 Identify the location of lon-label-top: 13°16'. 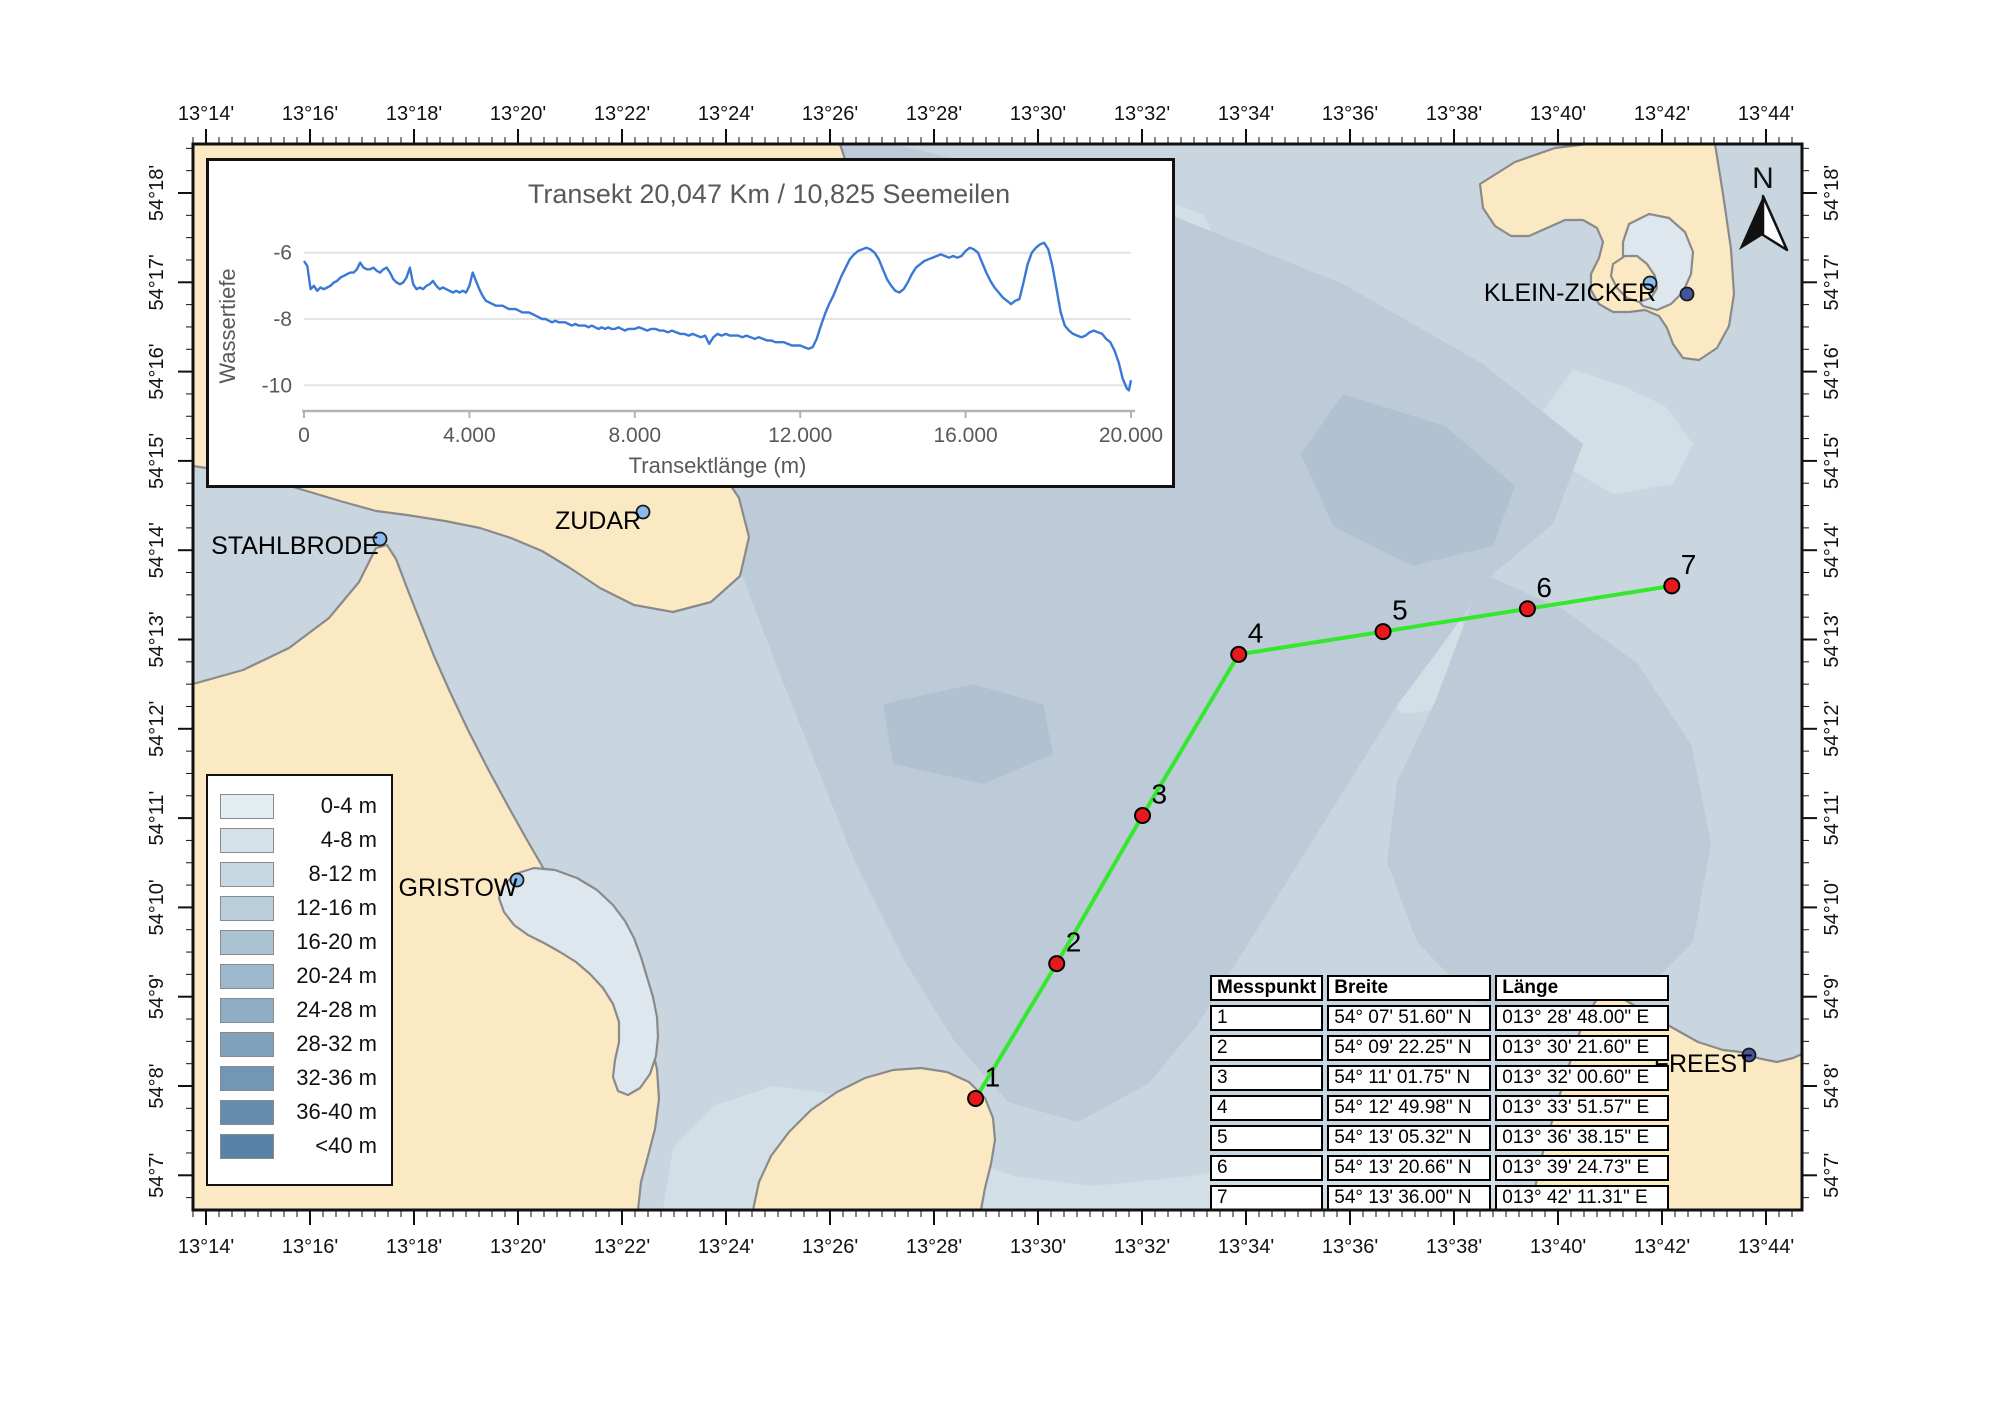
(310, 114).